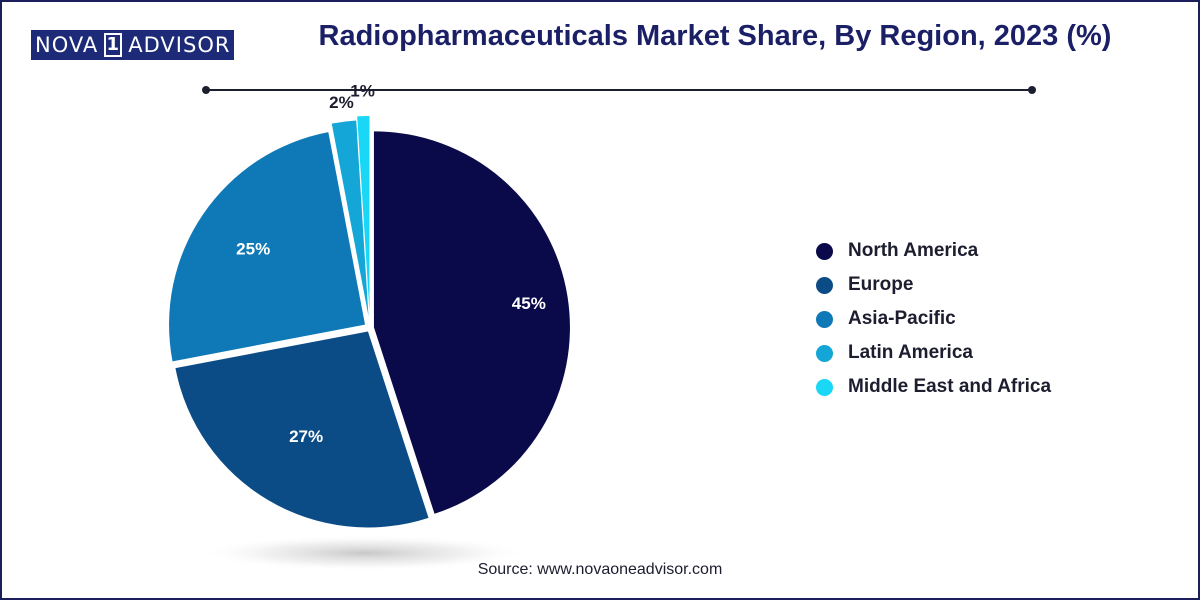 The width and height of the screenshot is (1200, 600). What do you see at coordinates (1032, 90) in the screenshot?
I see `divider-dot-right` at bounding box center [1032, 90].